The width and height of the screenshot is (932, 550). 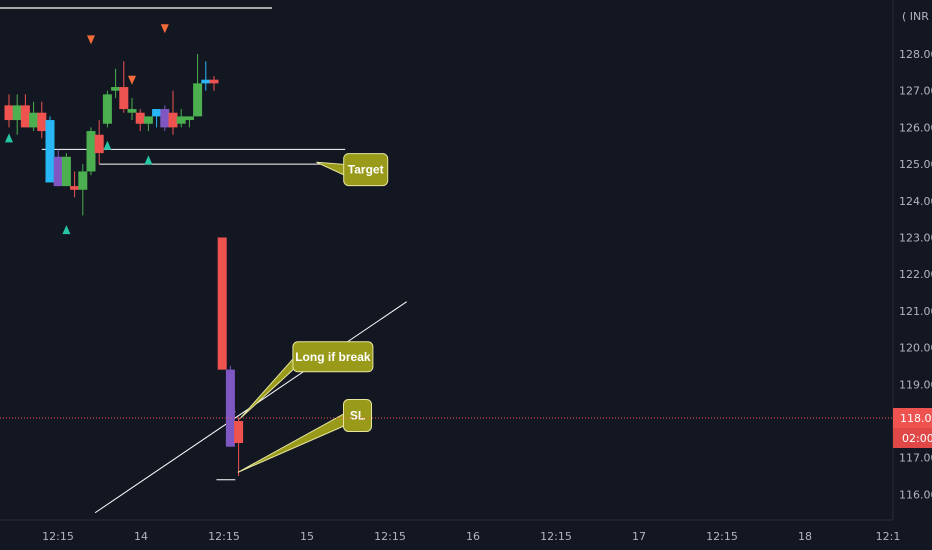 I want to click on x-tick-label: 18, so click(x=805, y=536).